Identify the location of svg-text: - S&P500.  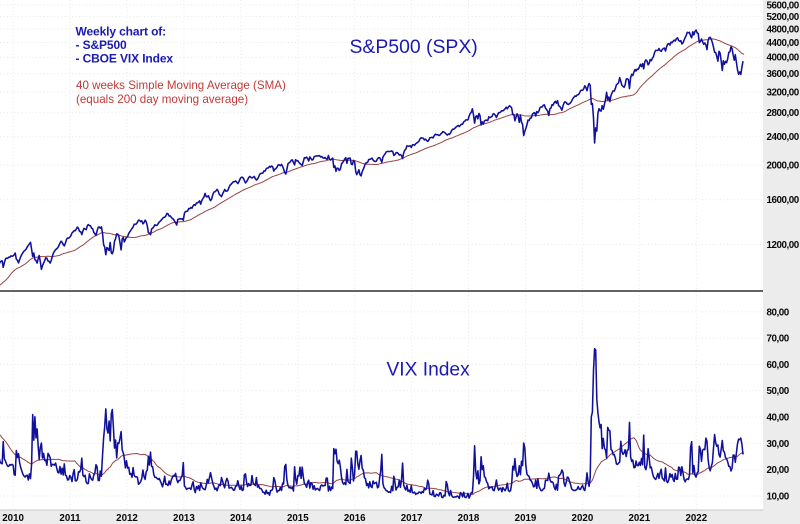
(102, 45).